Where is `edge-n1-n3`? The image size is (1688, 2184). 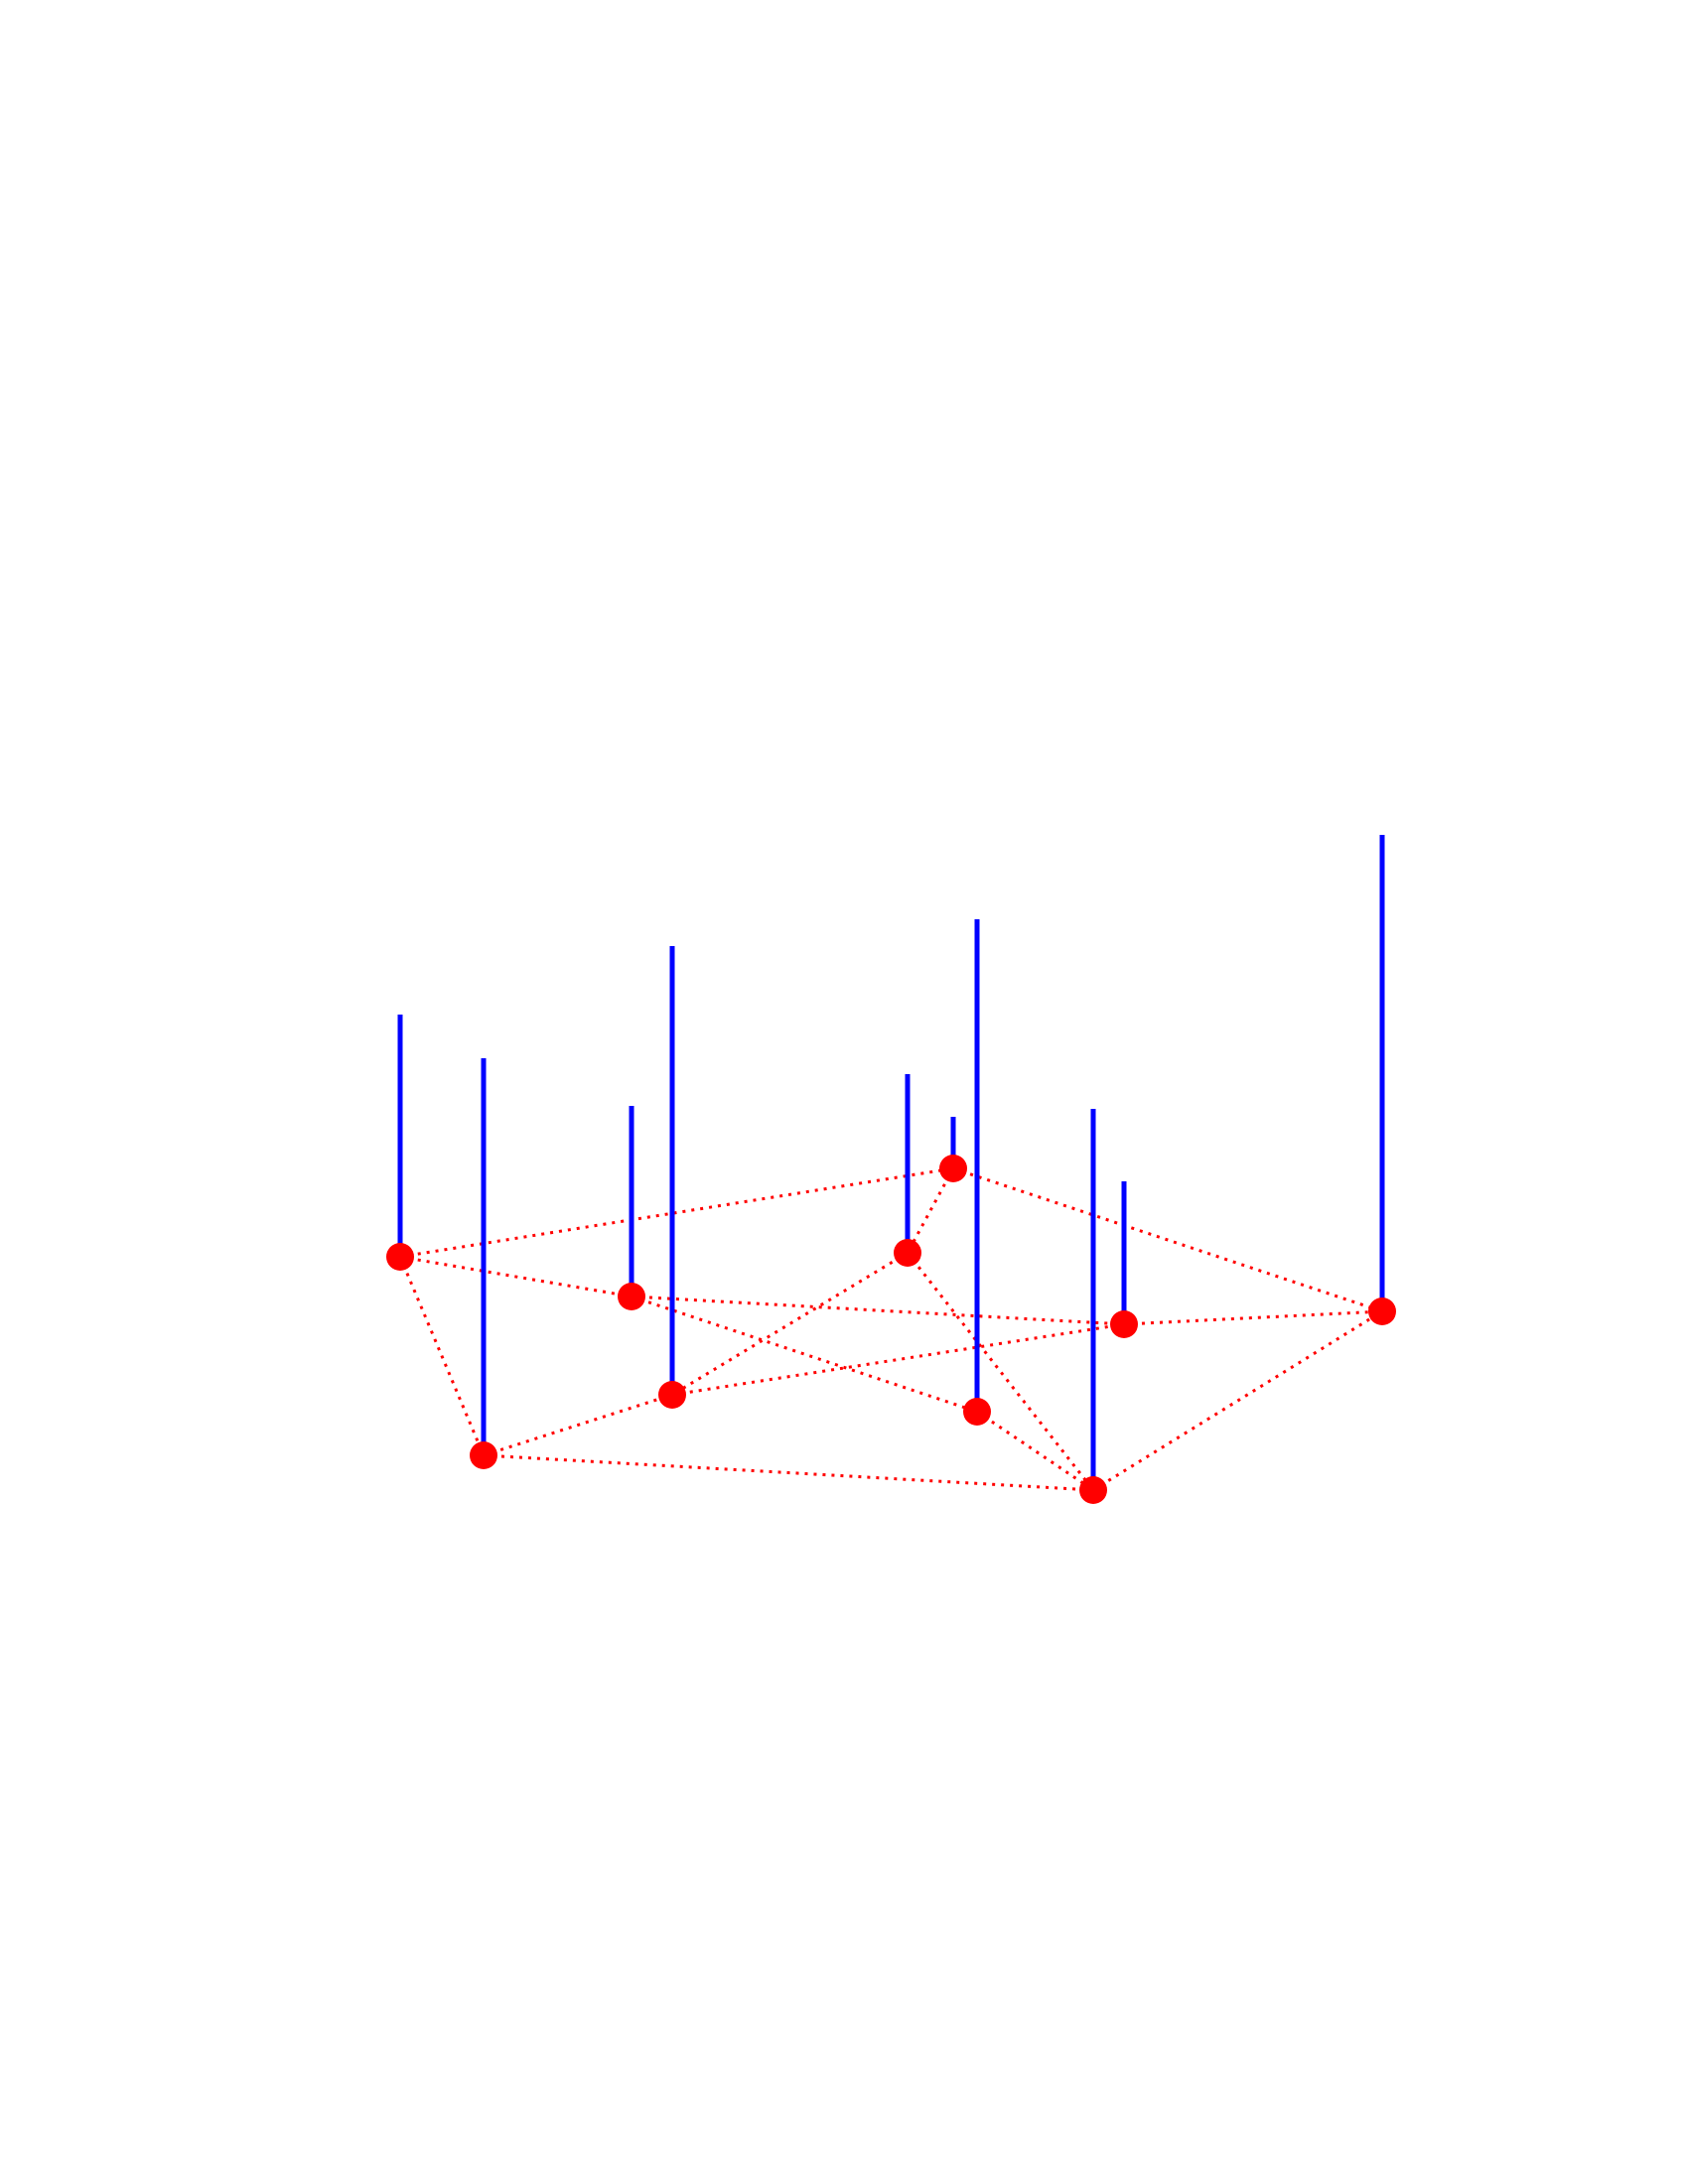
edge-n1-n3 is located at coordinates (516, 1276).